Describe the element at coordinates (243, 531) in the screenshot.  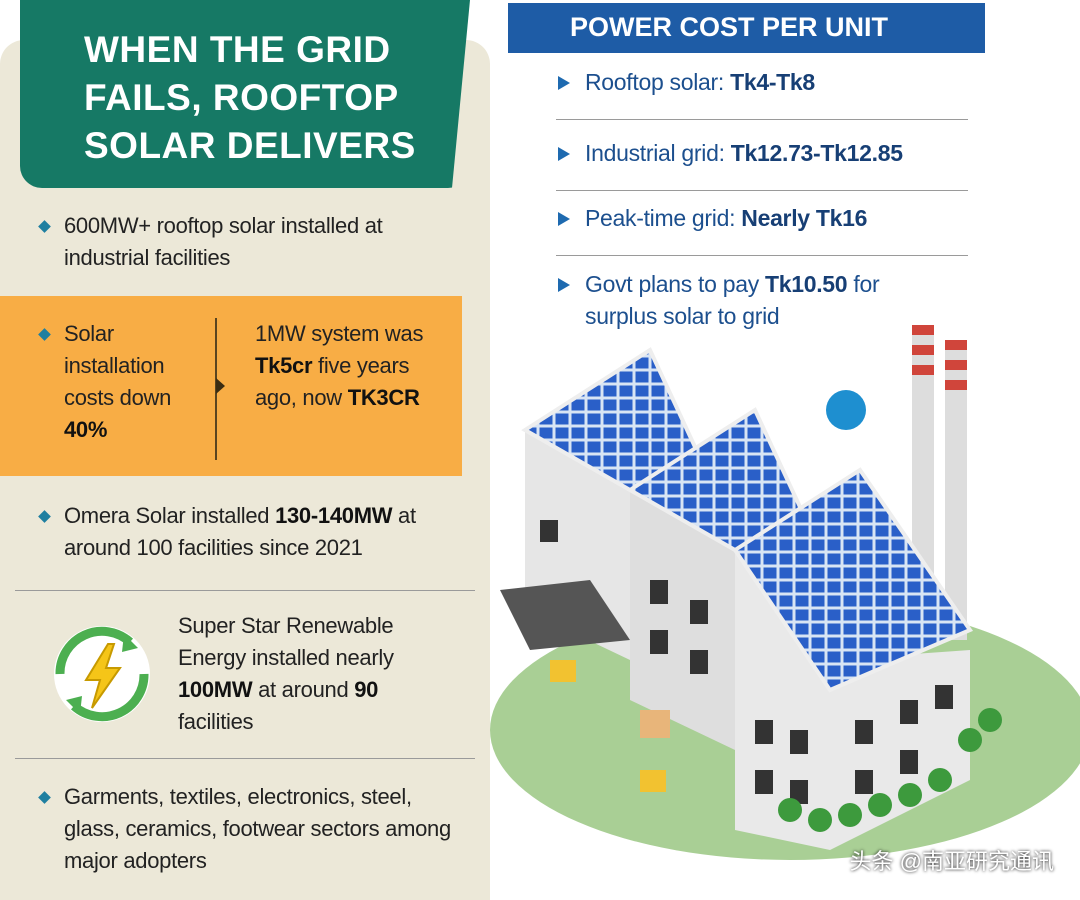
I see `text: at around 100 facilities since 2021` at that location.